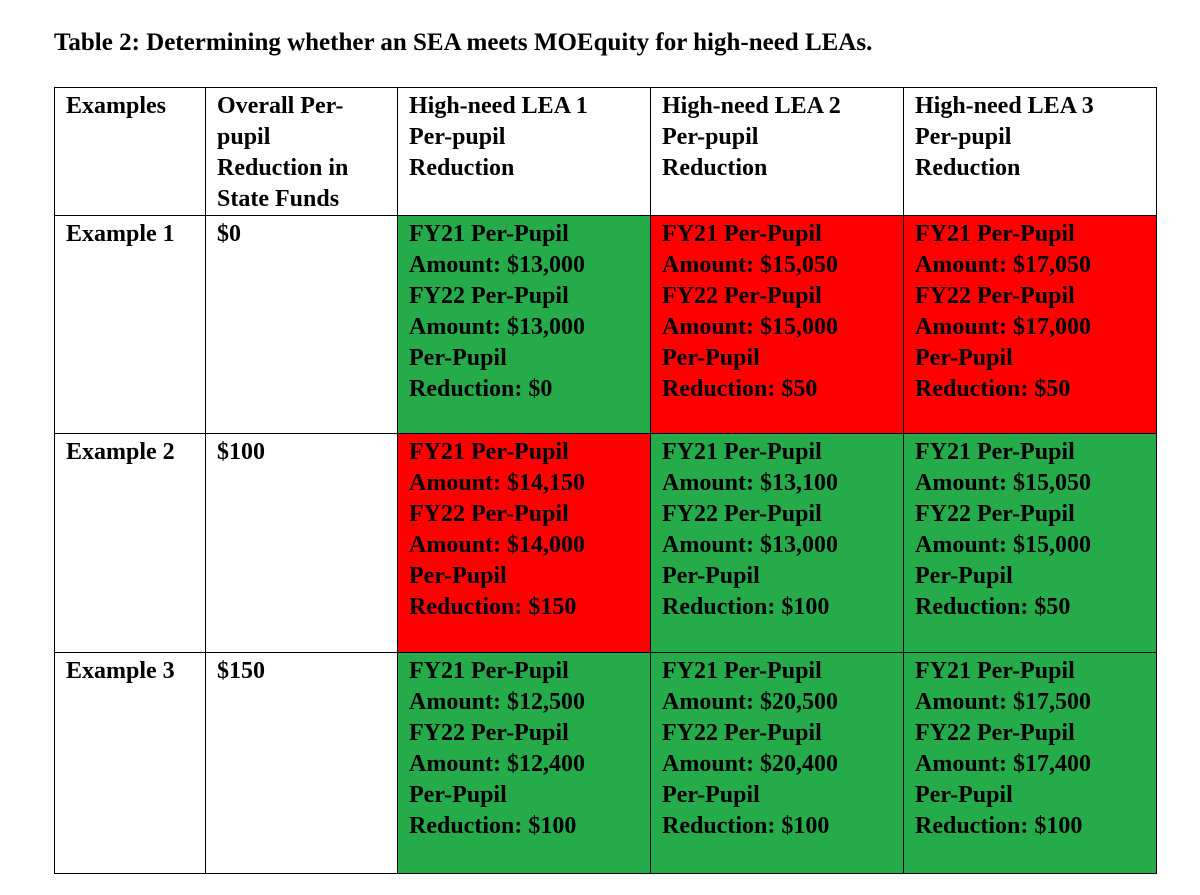 The height and width of the screenshot is (895, 1200). I want to click on cell-line: Amount: $17,050, so click(1003, 265).